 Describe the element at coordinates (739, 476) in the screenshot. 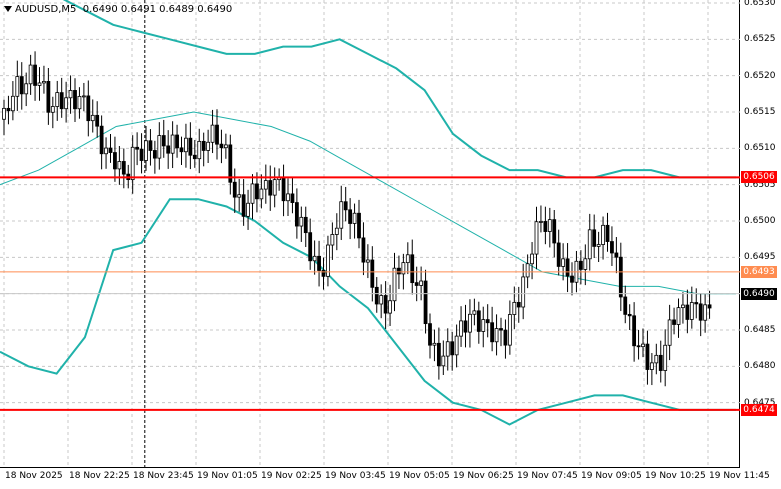

I see `time-tick-label: 19 Nov 11:45` at that location.